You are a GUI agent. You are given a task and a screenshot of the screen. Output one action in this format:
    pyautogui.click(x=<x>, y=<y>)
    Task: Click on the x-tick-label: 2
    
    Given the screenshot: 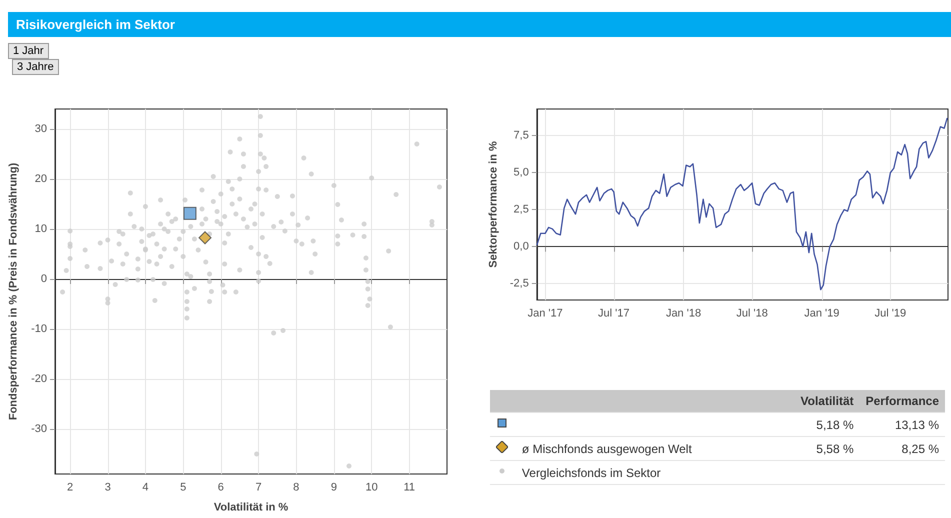 What is the action you would take?
    pyautogui.click(x=70, y=488)
    